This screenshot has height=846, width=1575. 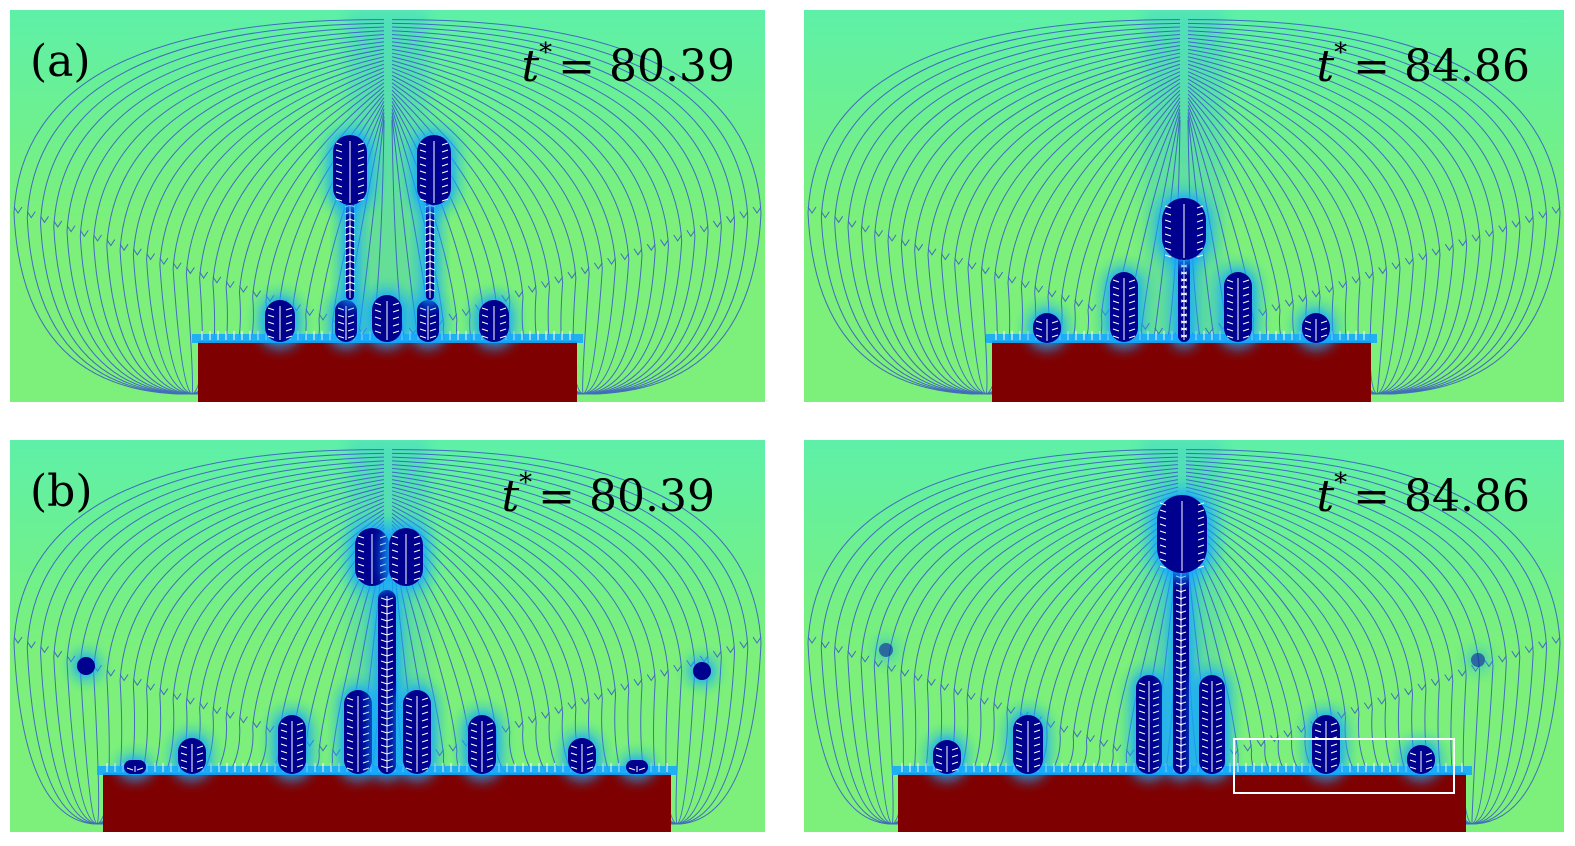 I want to click on highlight-box, so click(x=1344, y=766).